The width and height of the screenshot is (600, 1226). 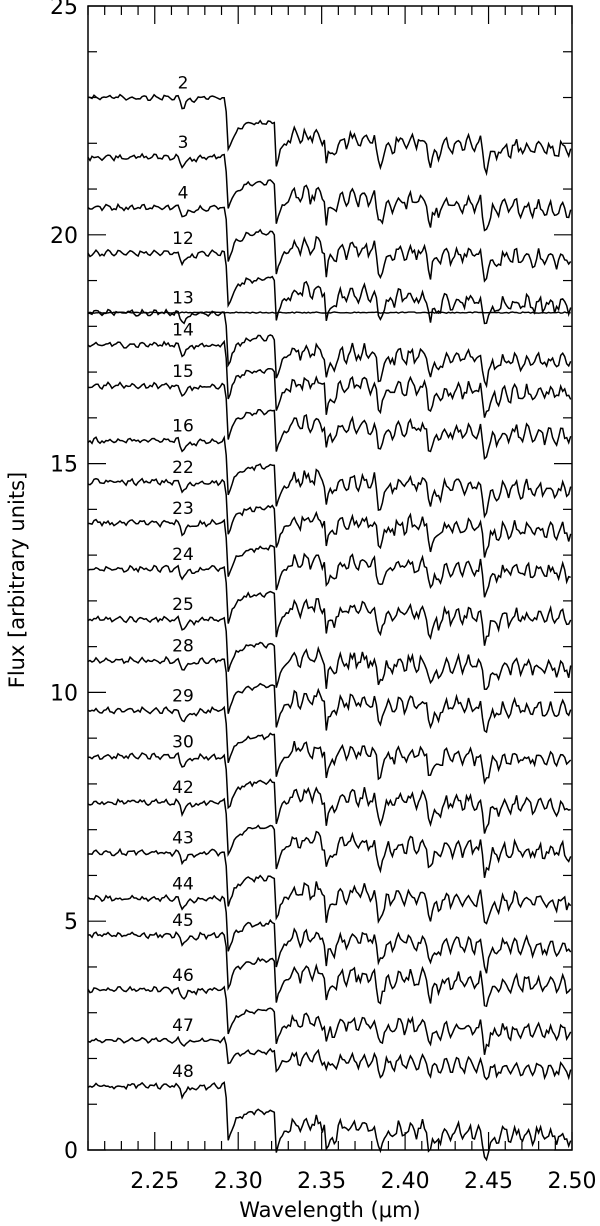 What do you see at coordinates (183, 143) in the screenshot?
I see `spectrum-label-3: 3` at bounding box center [183, 143].